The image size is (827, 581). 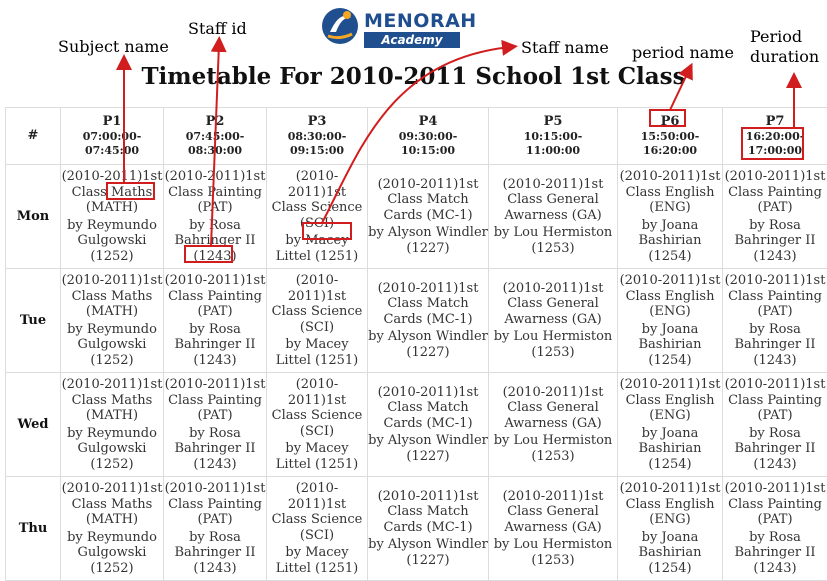 I want to click on day-label: Tue, so click(x=33, y=321).